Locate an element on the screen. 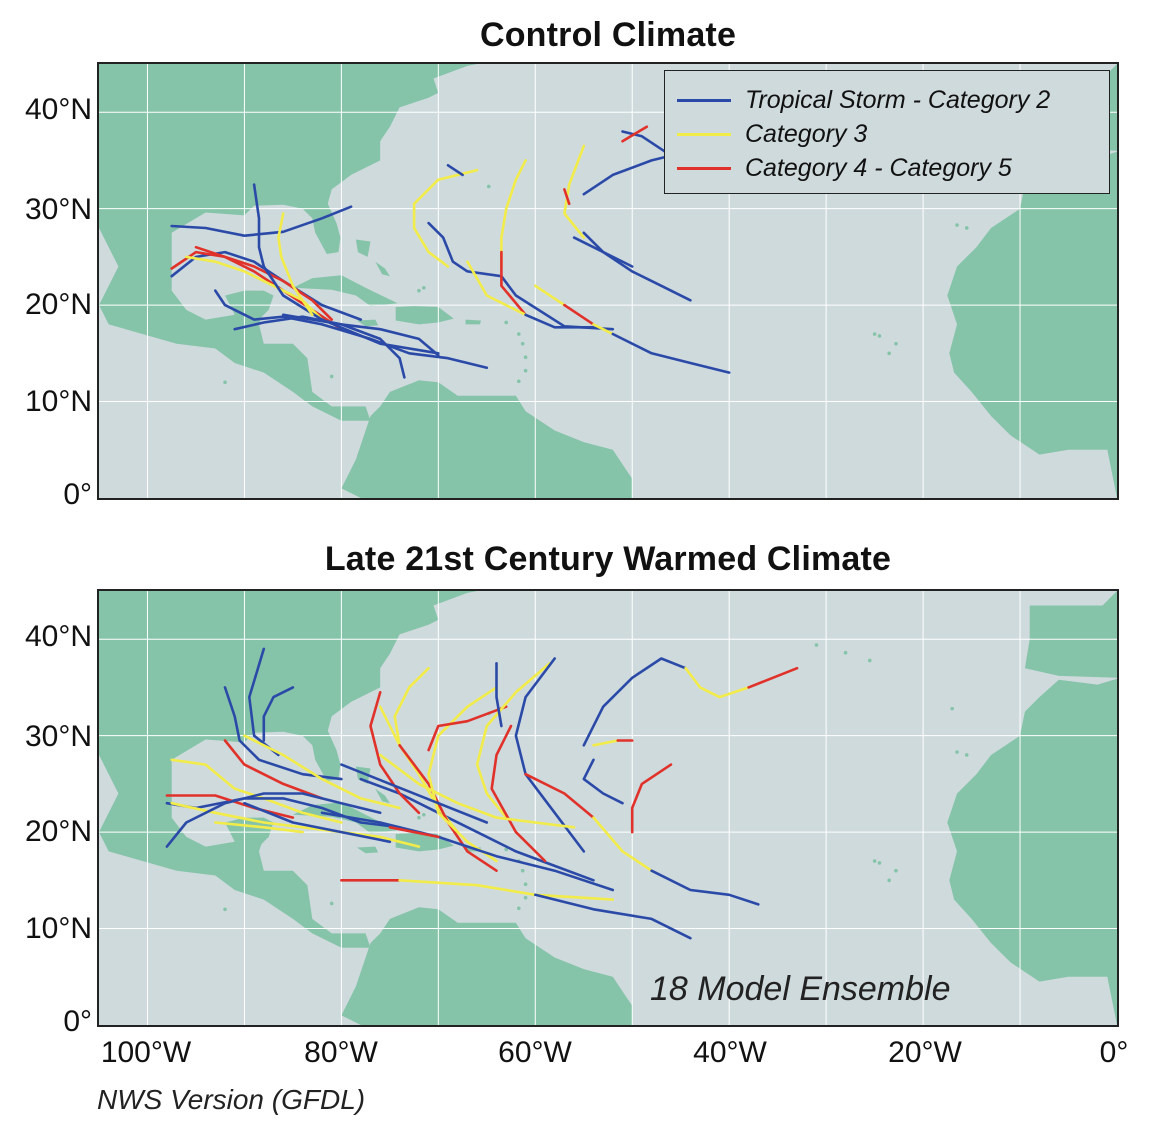  y-tick-20n: 20°N is located at coordinates (58, 304).